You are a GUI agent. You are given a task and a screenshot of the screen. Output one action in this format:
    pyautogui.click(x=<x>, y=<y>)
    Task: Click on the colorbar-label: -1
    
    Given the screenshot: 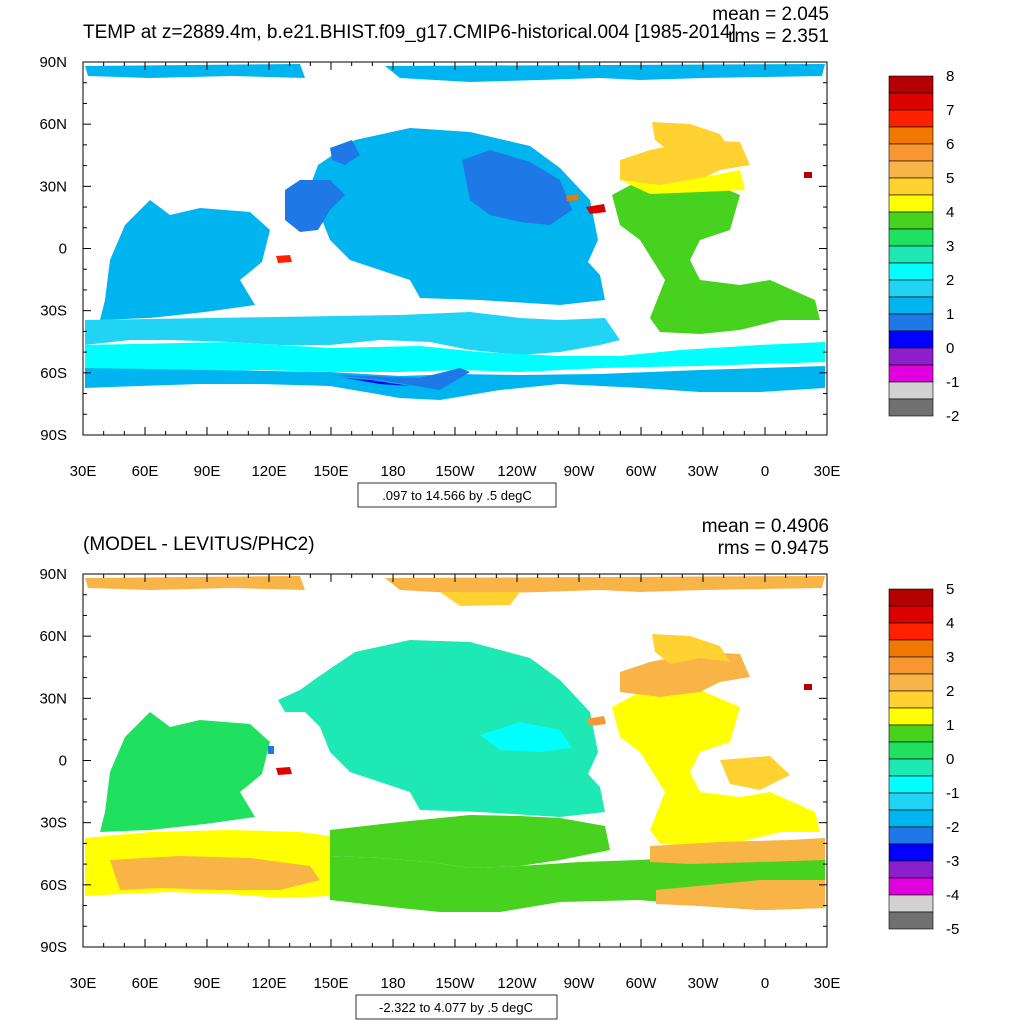 What is the action you would take?
    pyautogui.click(x=952, y=382)
    